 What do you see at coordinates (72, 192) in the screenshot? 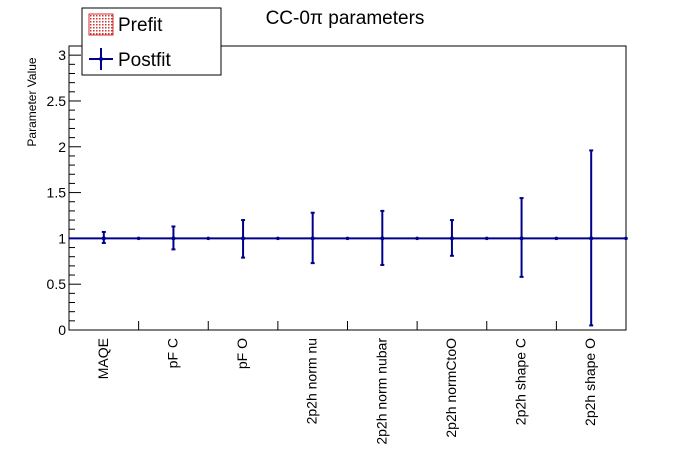
I see `y-minor-ticks` at bounding box center [72, 192].